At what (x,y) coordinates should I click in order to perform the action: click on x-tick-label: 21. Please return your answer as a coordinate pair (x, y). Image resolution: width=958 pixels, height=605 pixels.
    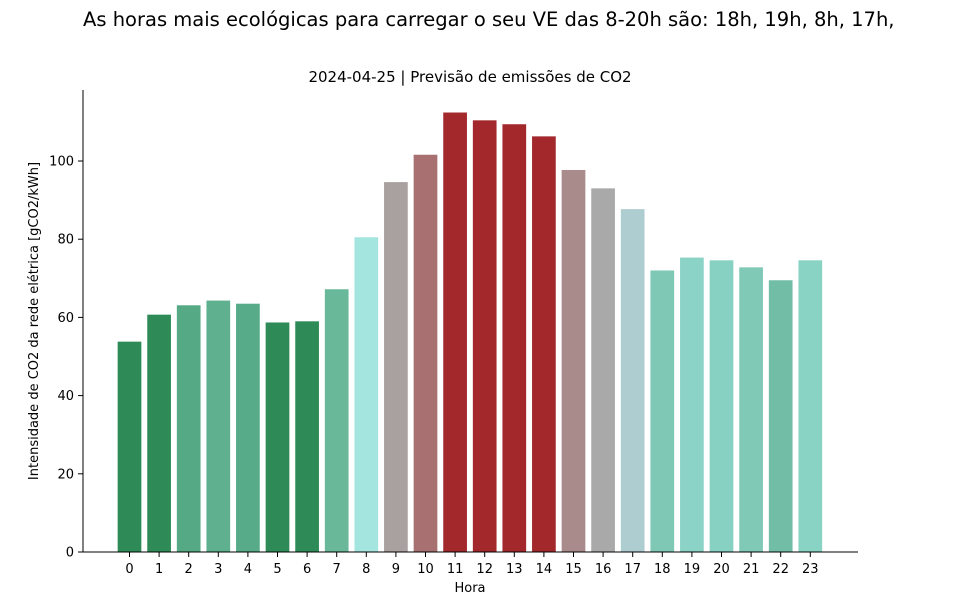
    Looking at the image, I should click on (751, 569).